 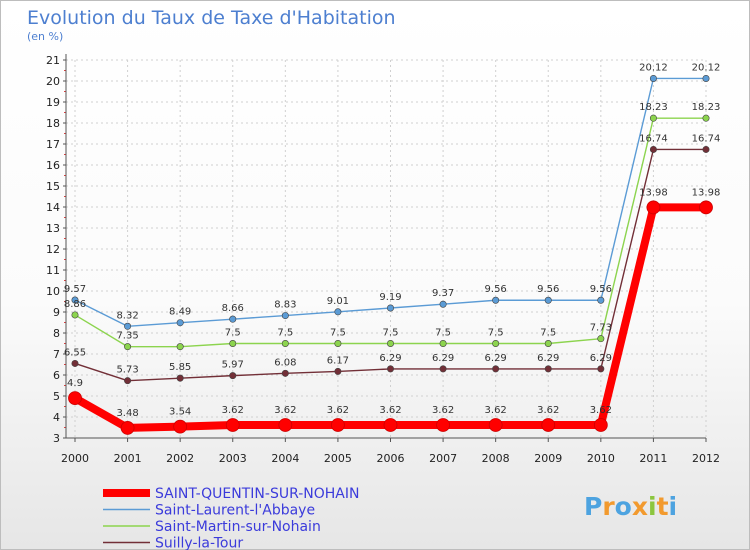 What do you see at coordinates (180, 312) in the screenshot?
I see `data-label: 8.49` at bounding box center [180, 312].